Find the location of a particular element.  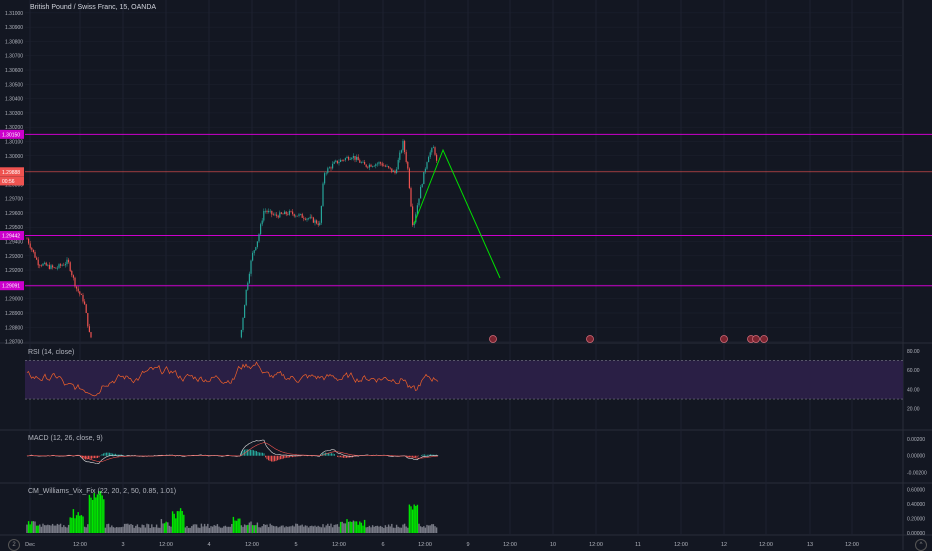

chevron-up-icon: ^ is located at coordinates (921, 545).